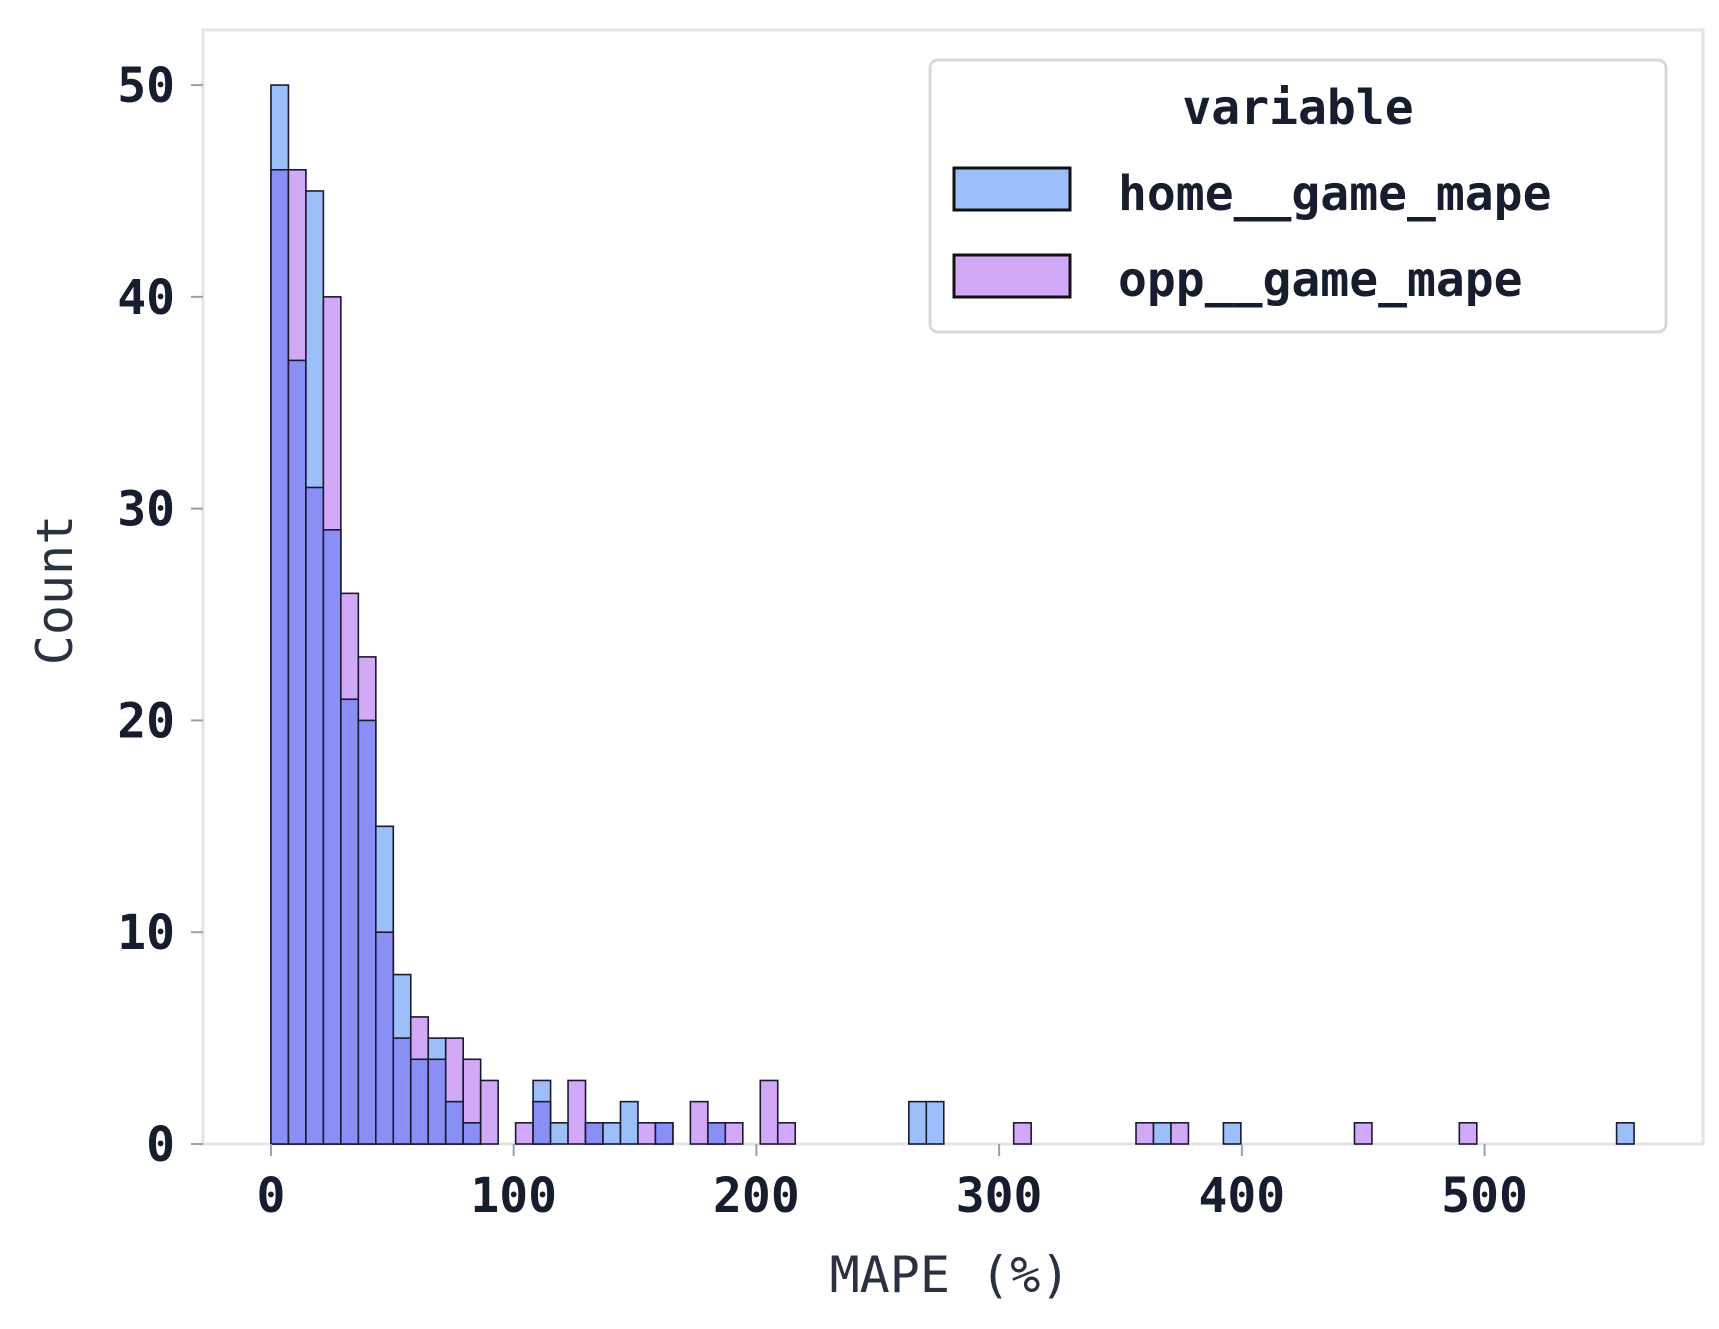 The width and height of the screenshot is (1719, 1329). I want to click on legend-frame, so click(1298, 196).